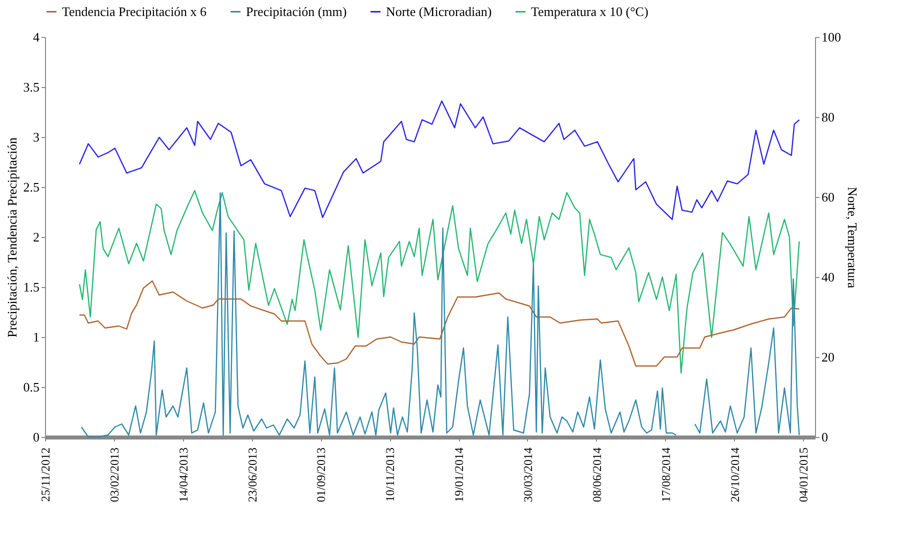 Image resolution: width=904 pixels, height=558 pixels. Describe the element at coordinates (831, 37) in the screenshot. I see `y2-tick-label: 100` at that location.